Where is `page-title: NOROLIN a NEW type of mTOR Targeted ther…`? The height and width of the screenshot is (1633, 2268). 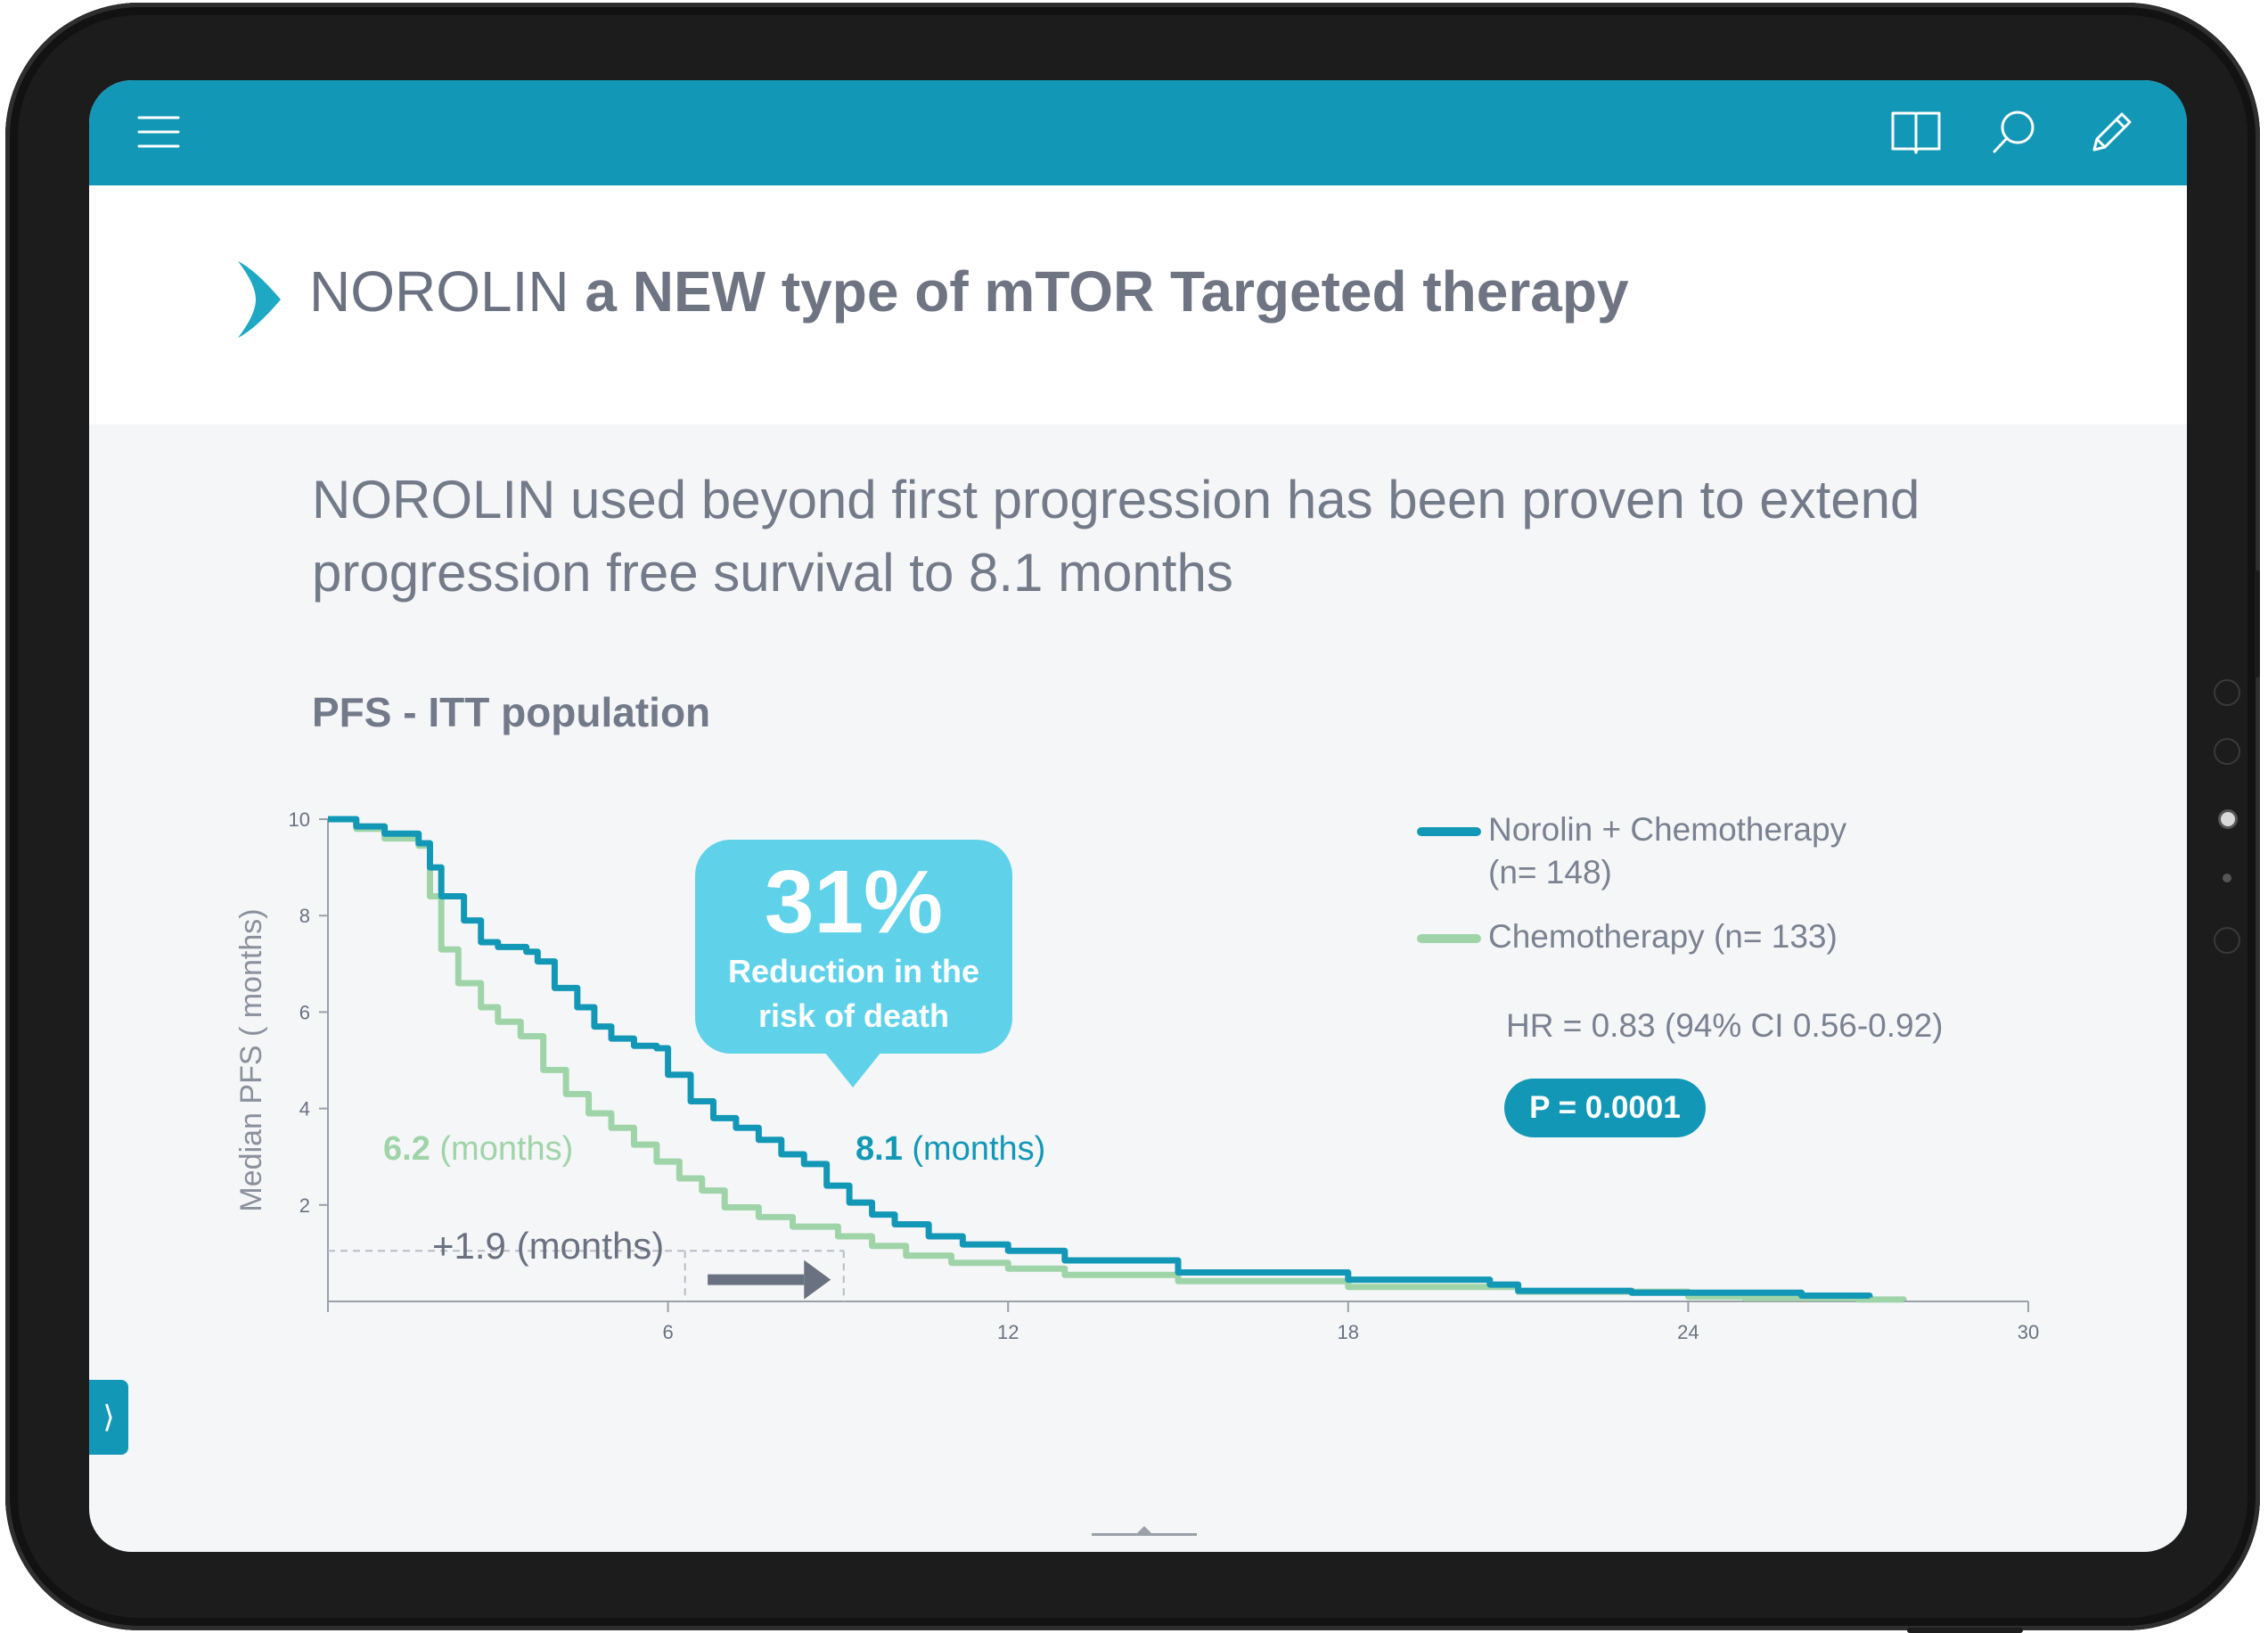 page-title: NOROLIN a NEW type of mTOR Targeted ther… is located at coordinates (969, 291).